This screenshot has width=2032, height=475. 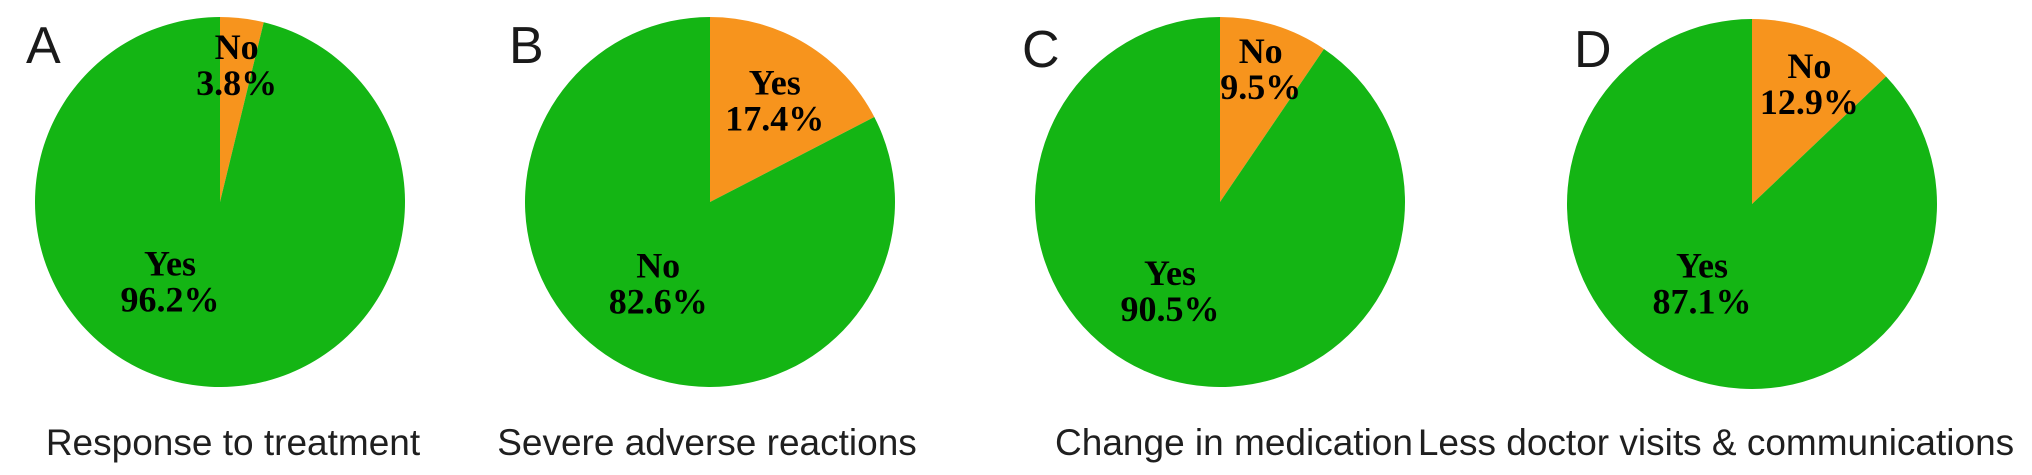 I want to click on slice-label-no: No 9.5%, so click(x=1260, y=69).